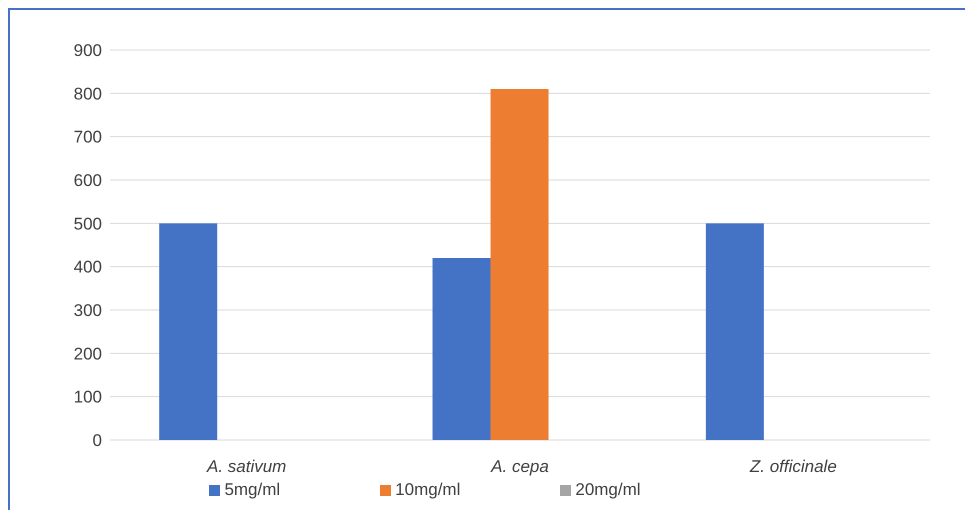  I want to click on x-tick-label: Z. officinale, so click(792, 466).